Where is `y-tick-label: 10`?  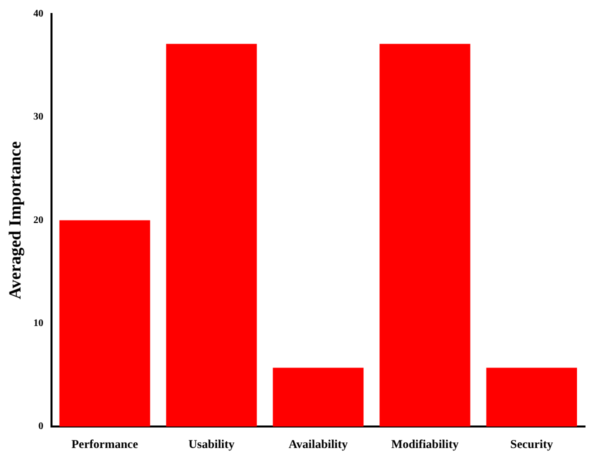
y-tick-label: 10 is located at coordinates (38, 324).